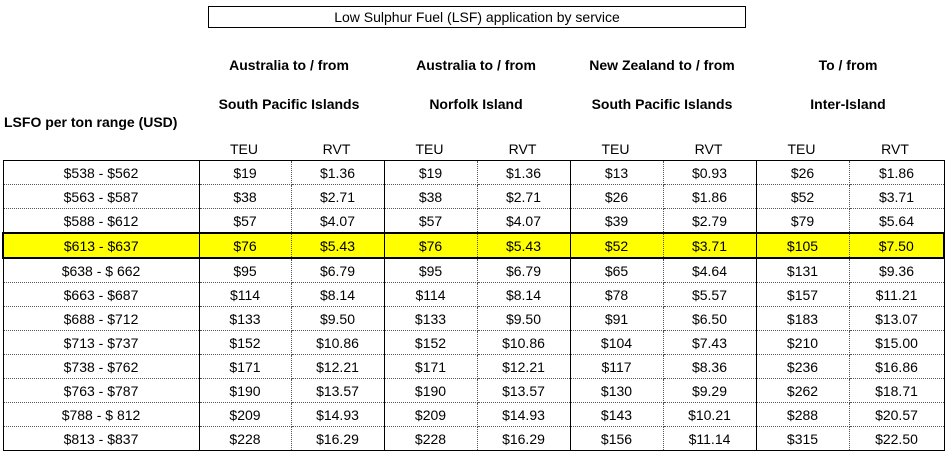  What do you see at coordinates (430, 366) in the screenshot?
I see `teu-value-cell: $171` at bounding box center [430, 366].